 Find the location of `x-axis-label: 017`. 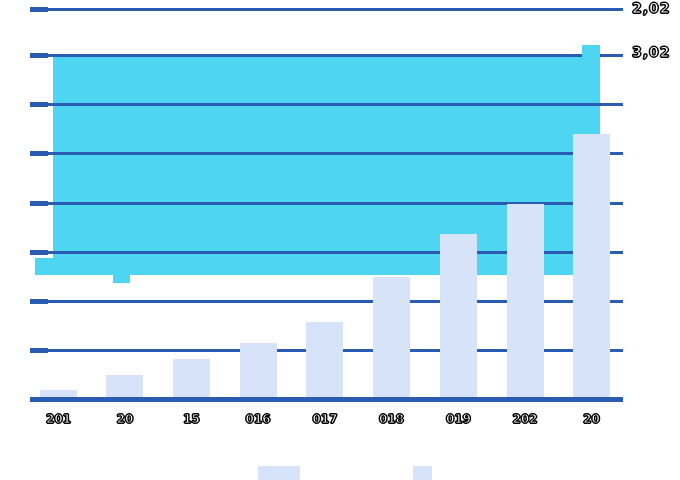

x-axis-label: 017 is located at coordinates (325, 419).